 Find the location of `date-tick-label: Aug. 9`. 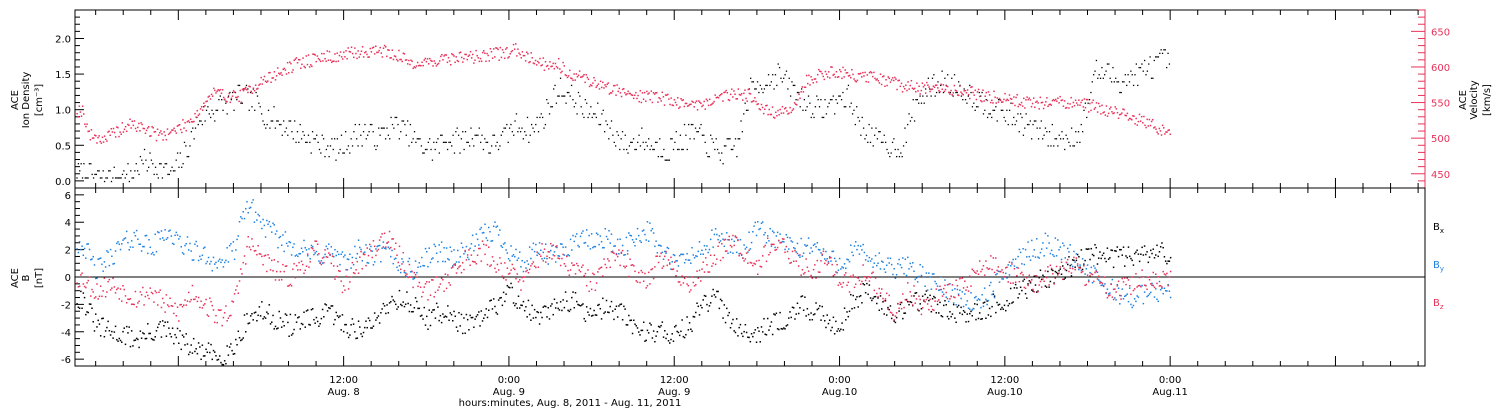

date-tick-label: Aug. 9 is located at coordinates (509, 392).